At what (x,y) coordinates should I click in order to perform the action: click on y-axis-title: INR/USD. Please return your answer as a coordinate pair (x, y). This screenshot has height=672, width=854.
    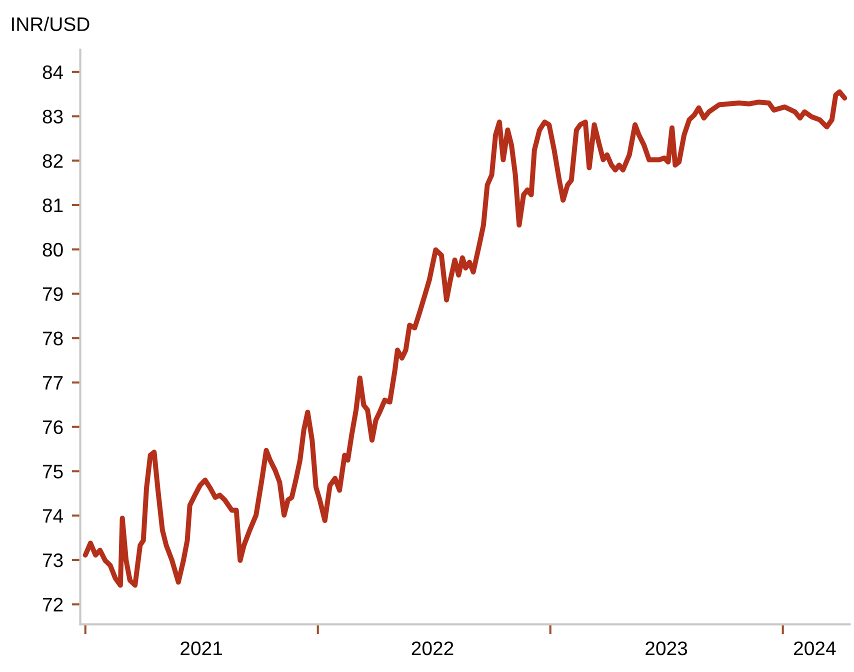
    Looking at the image, I should click on (51, 24).